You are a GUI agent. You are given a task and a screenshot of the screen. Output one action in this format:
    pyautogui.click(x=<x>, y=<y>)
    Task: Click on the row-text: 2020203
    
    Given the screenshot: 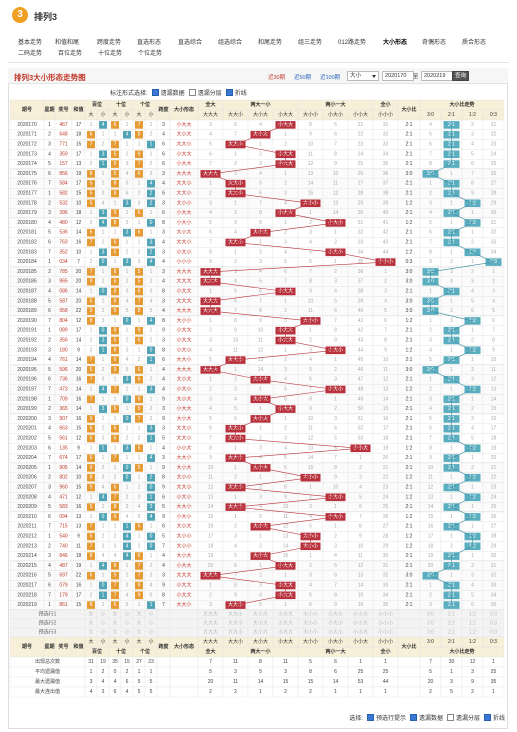 What is the action you would take?
    pyautogui.click(x=27, y=448)
    